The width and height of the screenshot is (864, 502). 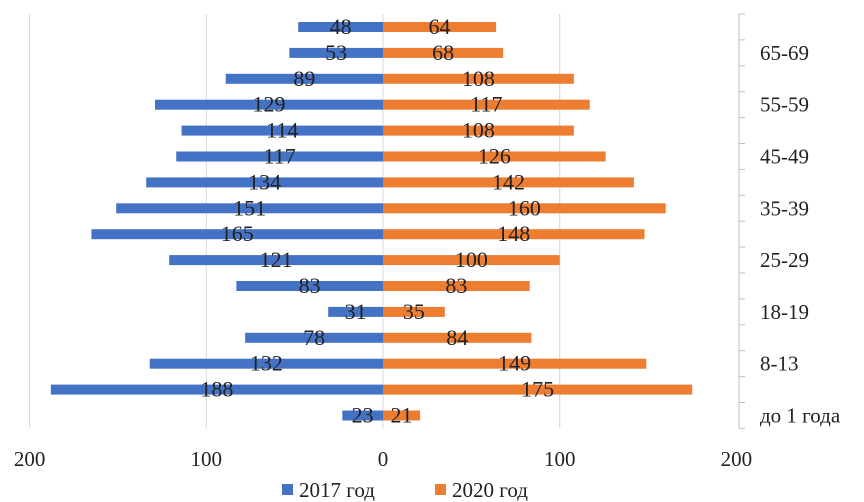 I want to click on data-label-2017: 117, so click(x=280, y=156).